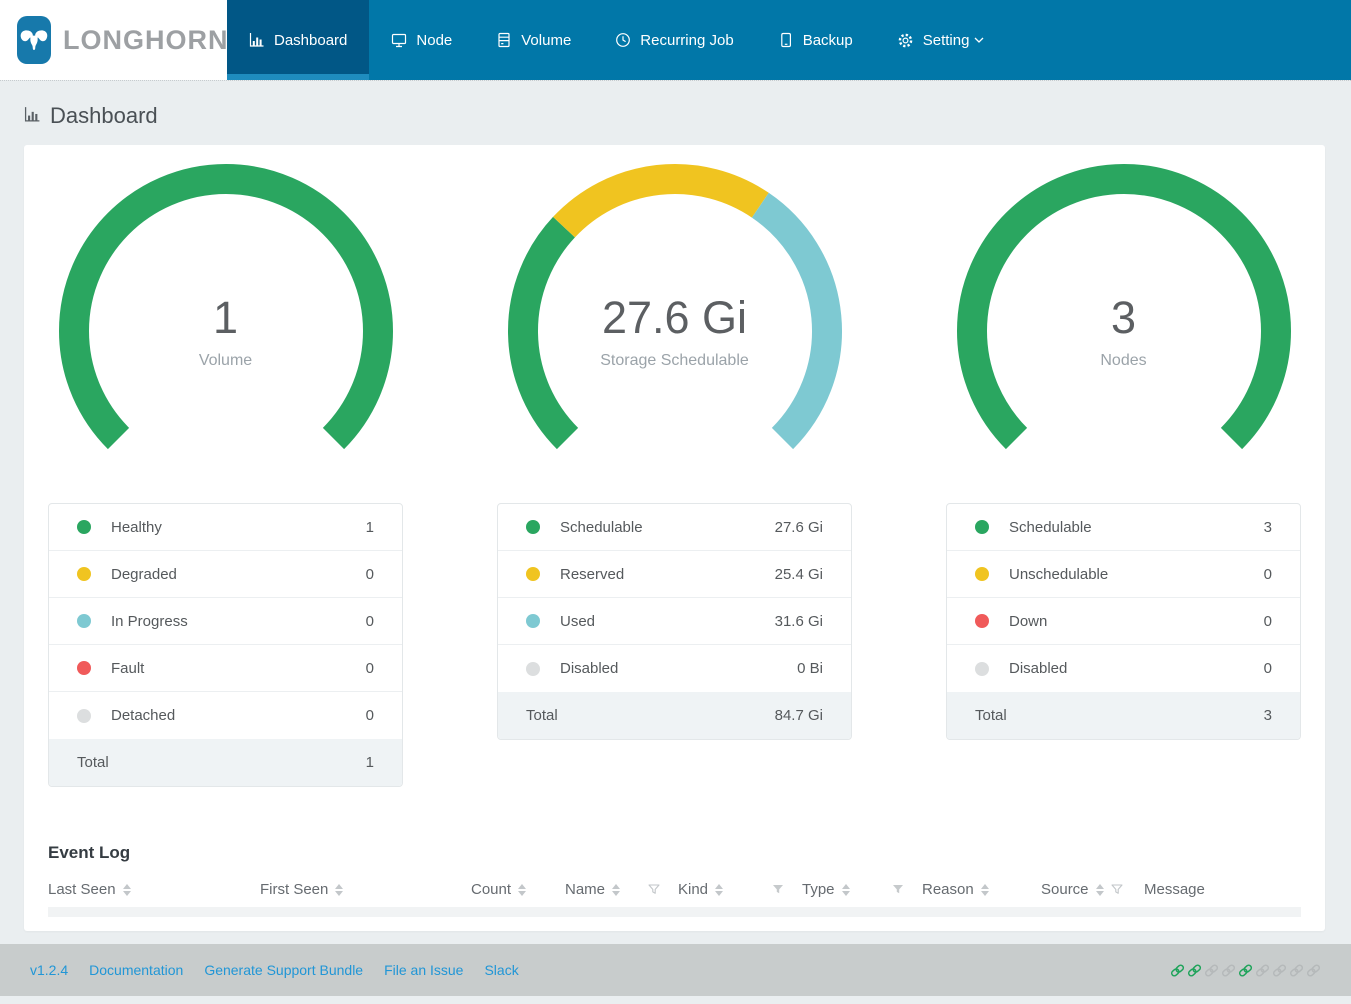 The image size is (1351, 1004). I want to click on total-value: 84.7 Gi, so click(798, 715).